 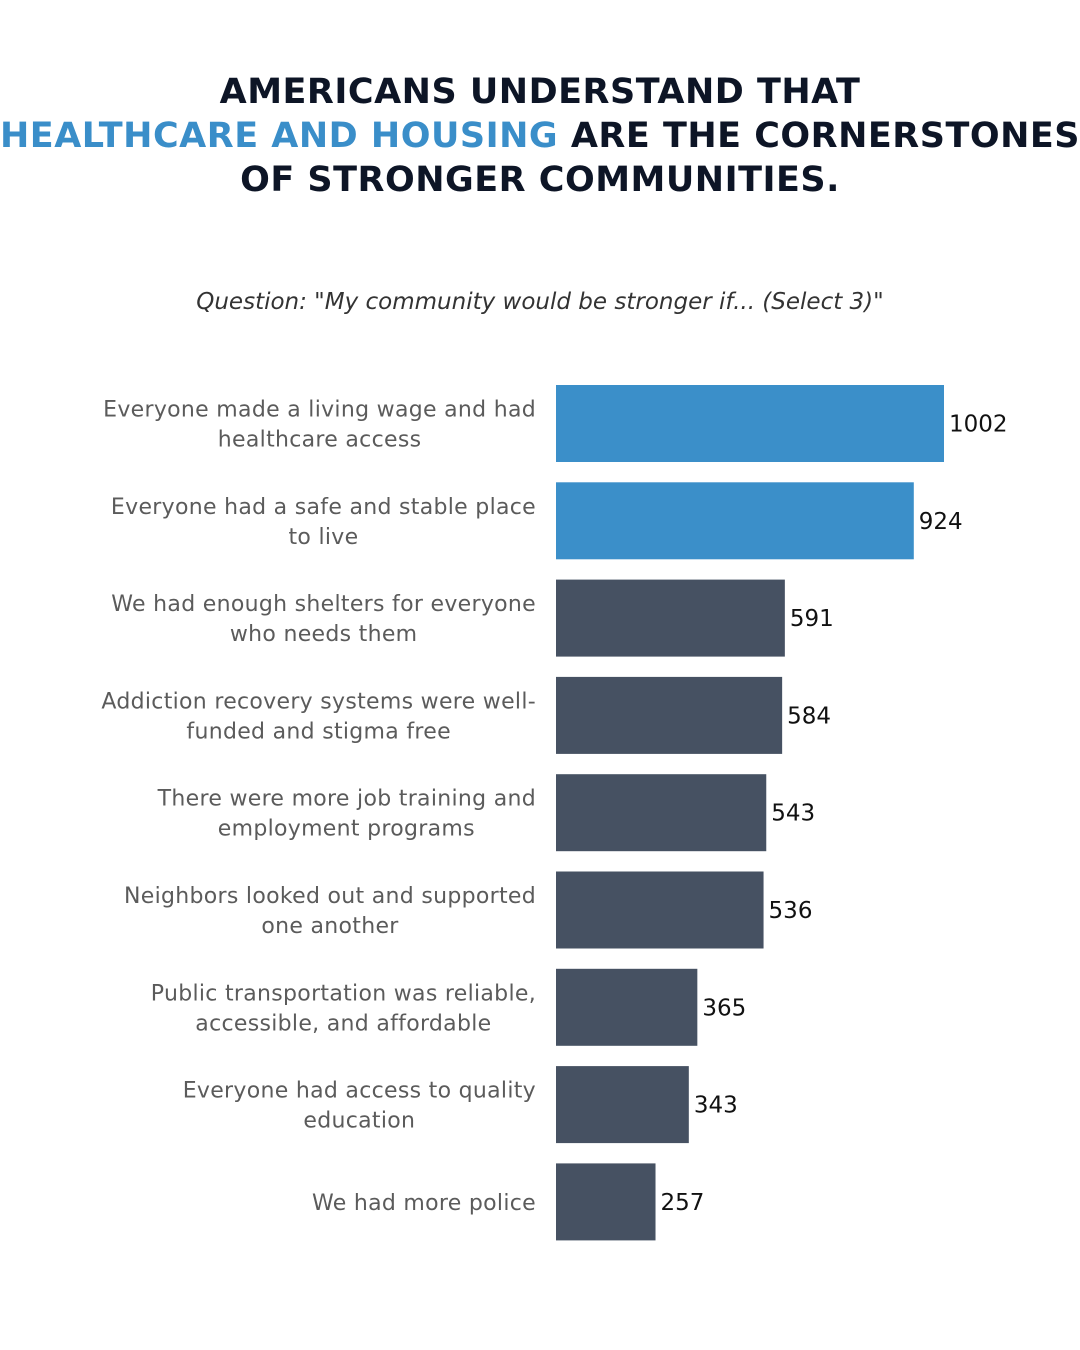 What do you see at coordinates (324, 634) in the screenshot?
I see `category-label-2-line-1: who needs them` at bounding box center [324, 634].